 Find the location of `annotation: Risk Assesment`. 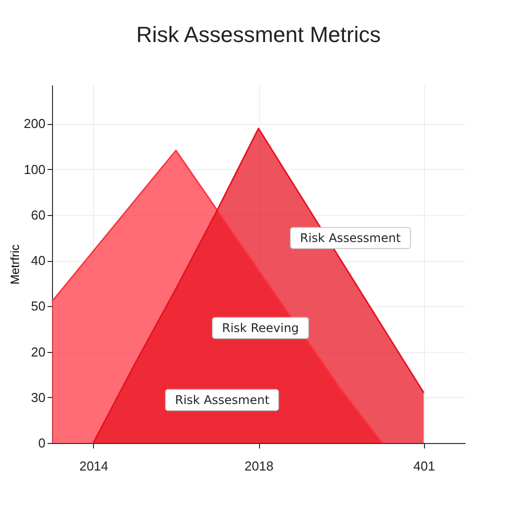

annotation: Risk Assesment is located at coordinates (222, 400).